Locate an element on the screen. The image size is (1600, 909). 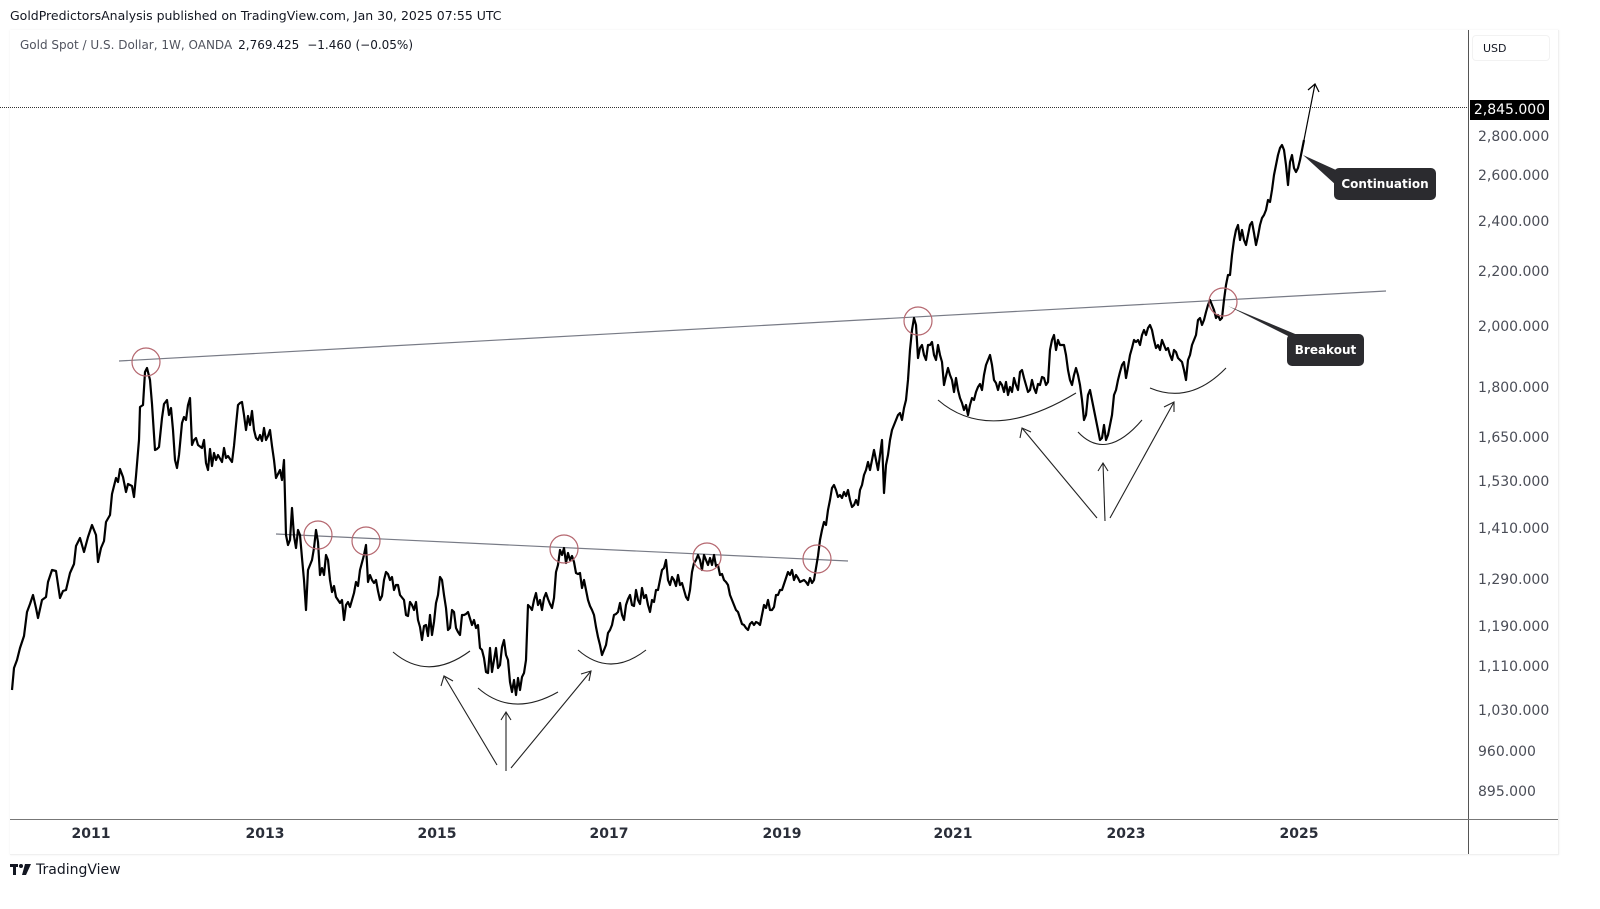
x-tick: 2023 is located at coordinates (1126, 834).